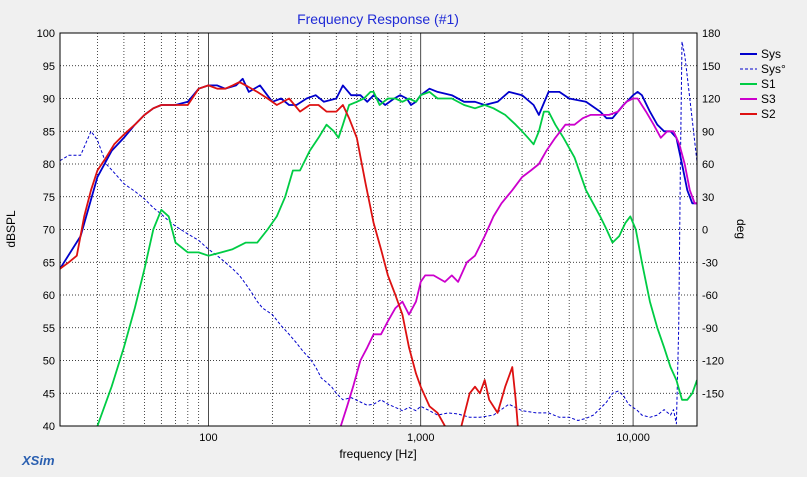 This screenshot has height=477, width=807. Describe the element at coordinates (49, 231) in the screenshot. I see `y-tick-label: 70` at that location.